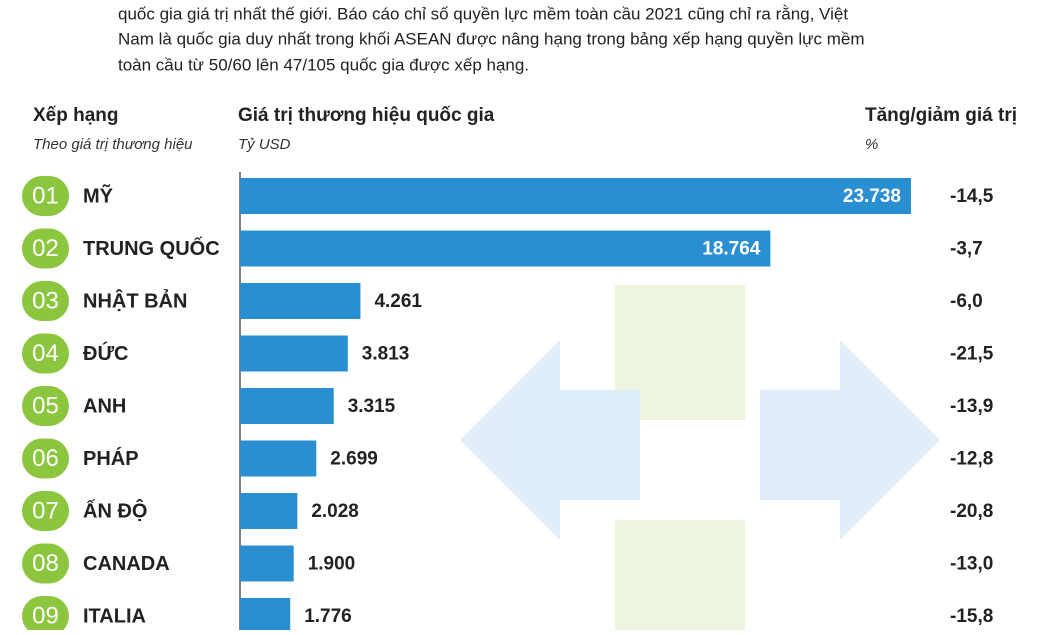 The width and height of the screenshot is (1050, 635). I want to click on subheader: Tỷ USD, so click(264, 144).